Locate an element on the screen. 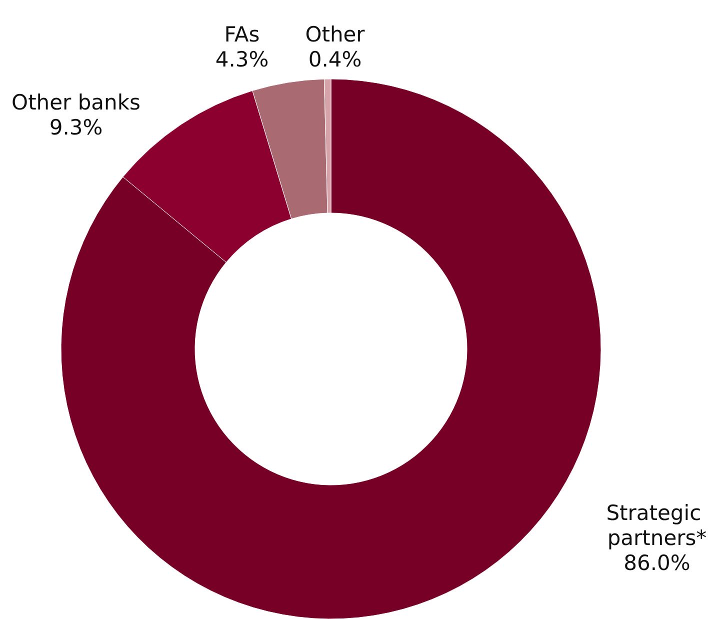 Image resolution: width=719 pixels, height=619 pixels. data-label: 9.3% is located at coordinates (76, 128).